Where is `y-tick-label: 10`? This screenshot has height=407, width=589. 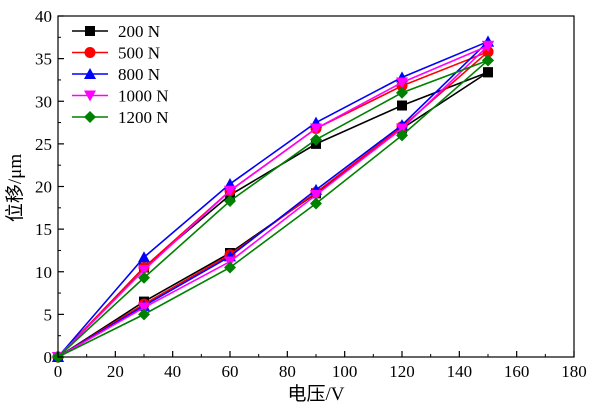 y-tick-label: 10 is located at coordinates (43, 272).